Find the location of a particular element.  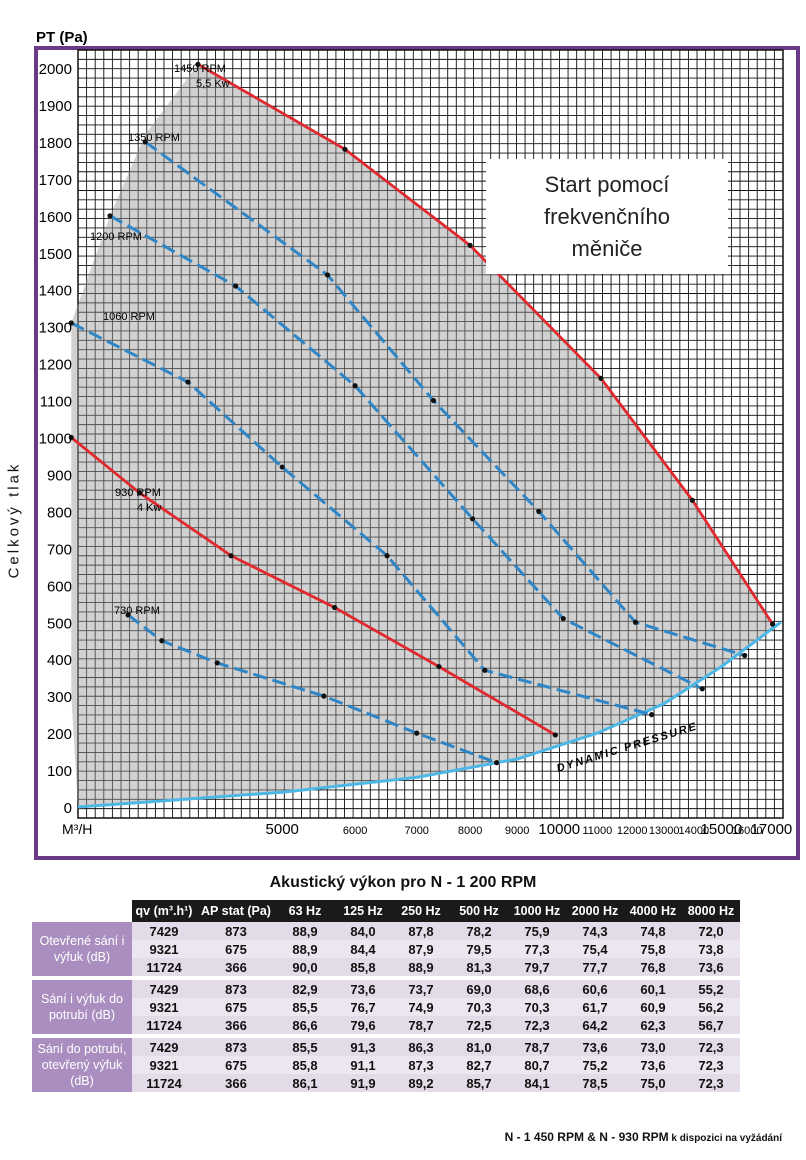

x-tick-label: 11000 is located at coordinates (598, 831).